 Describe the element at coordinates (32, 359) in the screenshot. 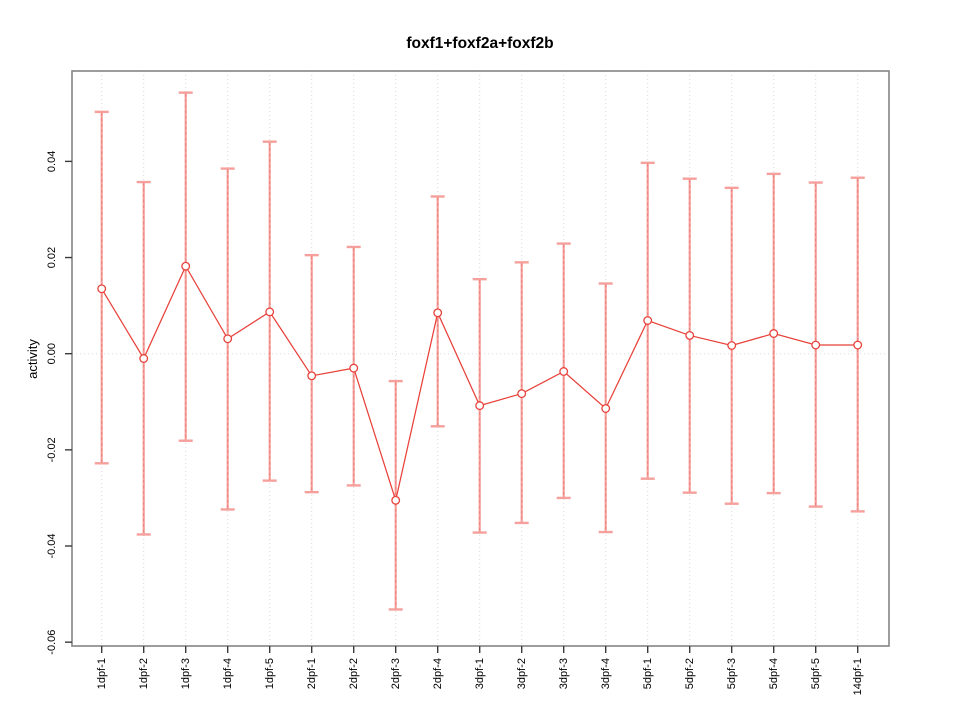

I see `y-axis-label: activity` at that location.